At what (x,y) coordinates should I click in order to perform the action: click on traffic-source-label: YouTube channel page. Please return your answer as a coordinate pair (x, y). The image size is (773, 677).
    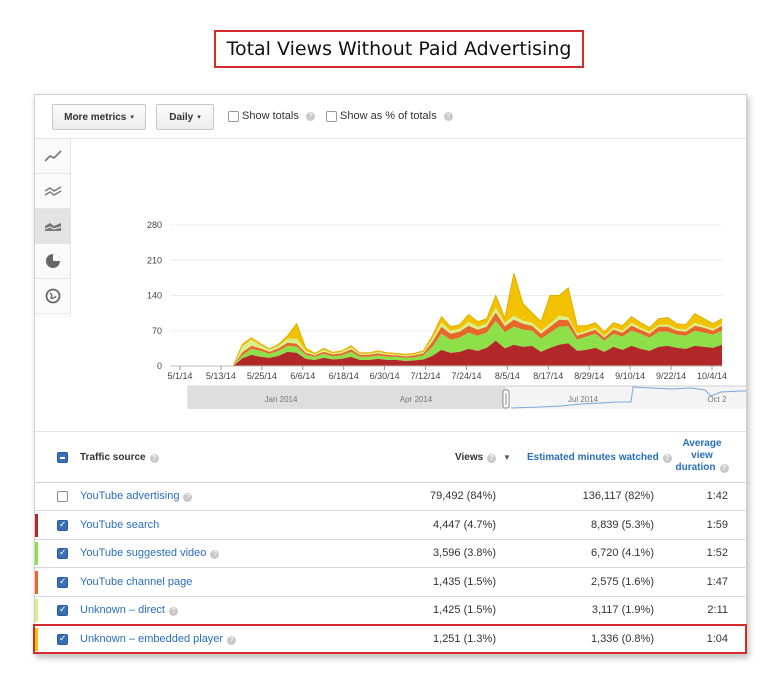
    Looking at the image, I should click on (136, 581).